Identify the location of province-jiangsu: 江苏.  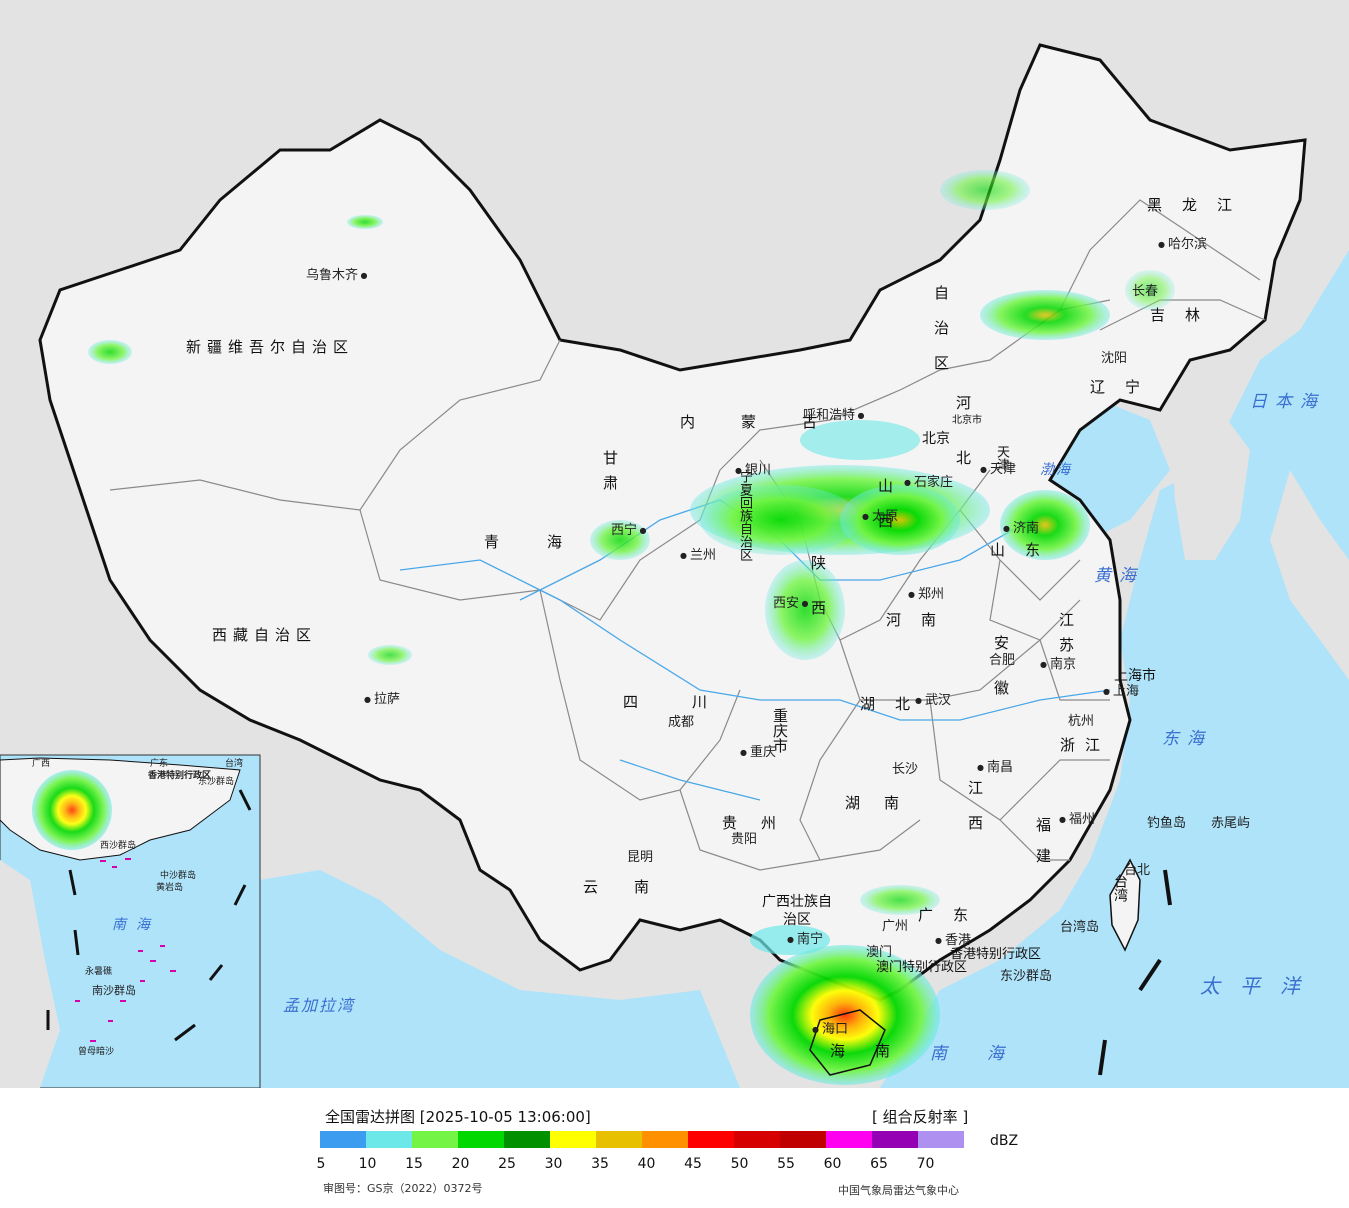
(1066, 637).